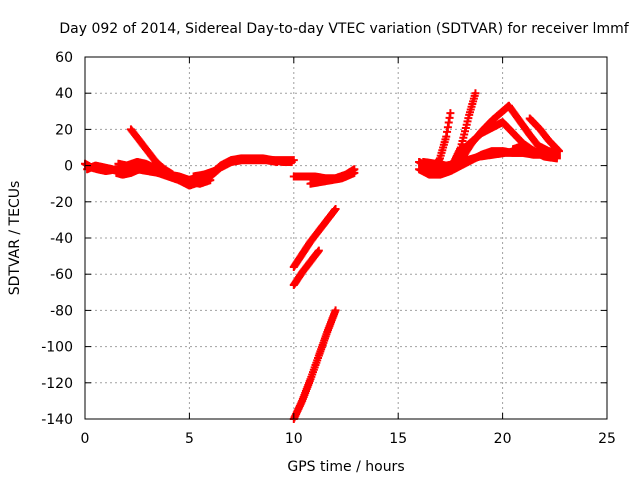 Image resolution: width=640 pixels, height=480 pixels. I want to click on series-arc-u, so click(535, 150).